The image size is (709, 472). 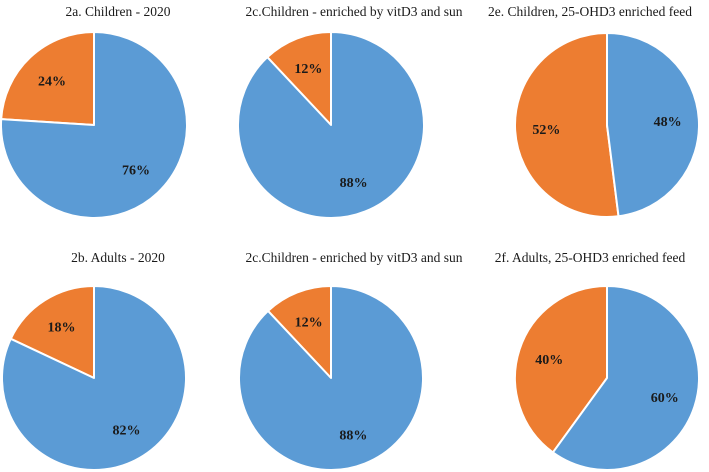 I want to click on pie-slice-82%, so click(x=94, y=378).